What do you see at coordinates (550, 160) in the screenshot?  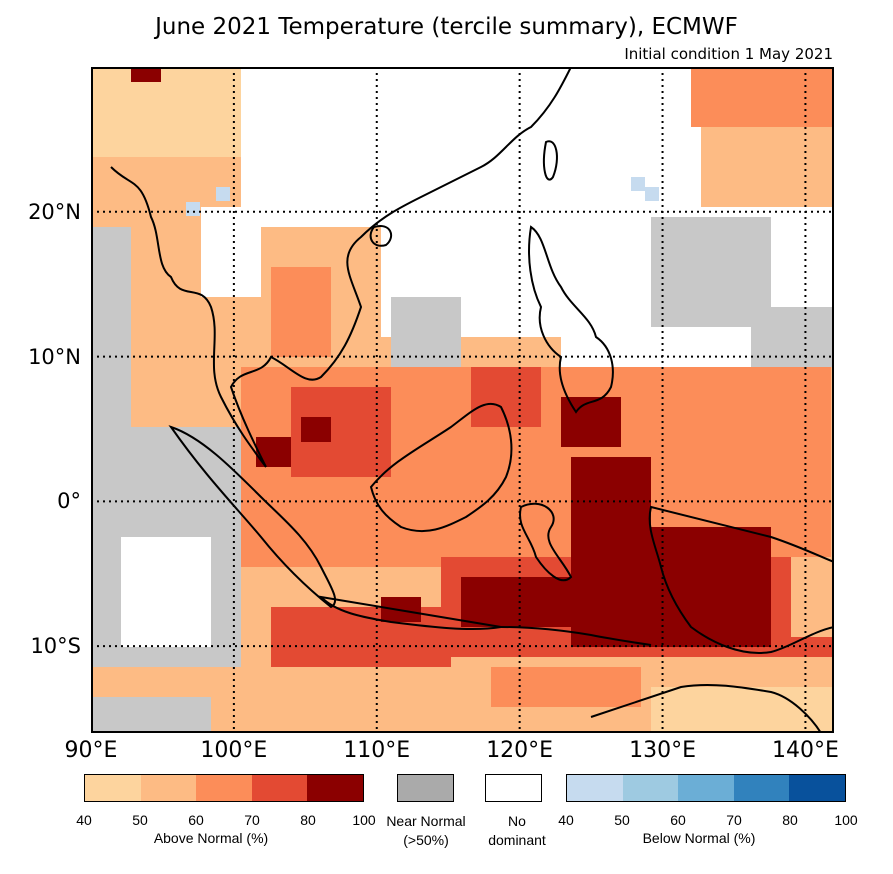 I see `taiwan-coast` at bounding box center [550, 160].